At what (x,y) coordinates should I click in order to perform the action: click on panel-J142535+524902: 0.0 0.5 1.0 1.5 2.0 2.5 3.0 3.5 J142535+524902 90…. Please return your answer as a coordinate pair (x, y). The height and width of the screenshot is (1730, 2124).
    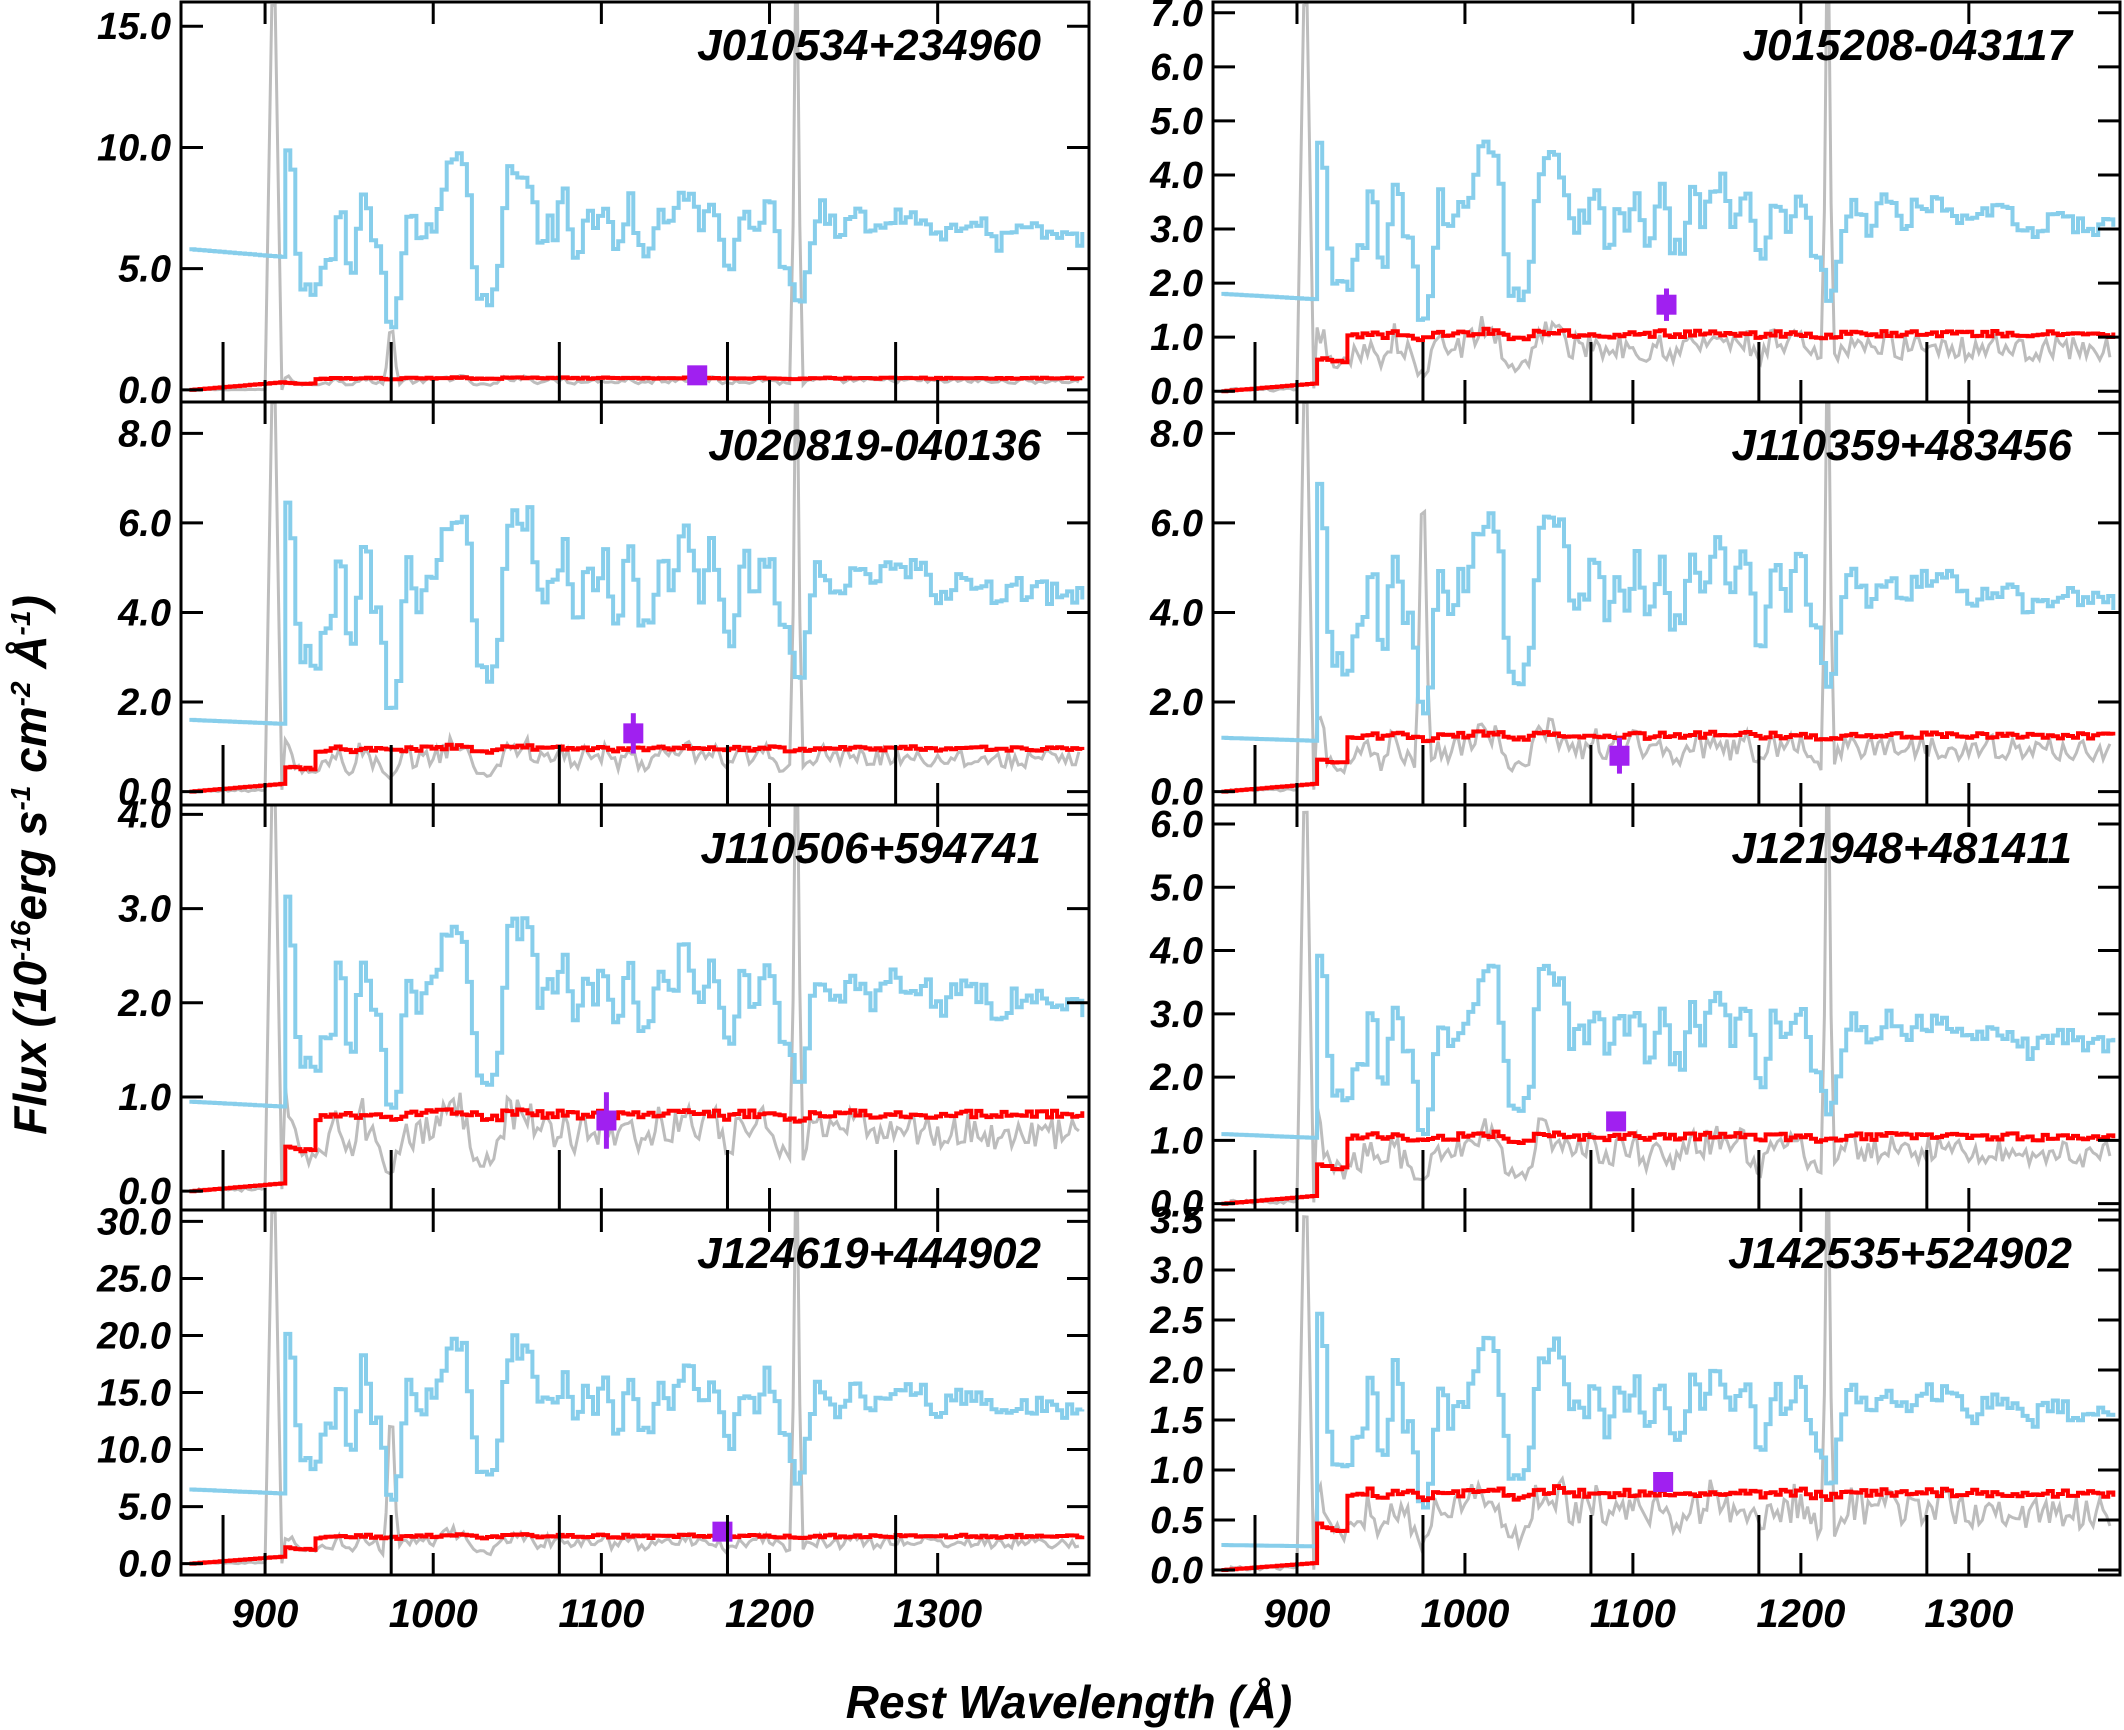
    Looking at the image, I should click on (1635, 1418).